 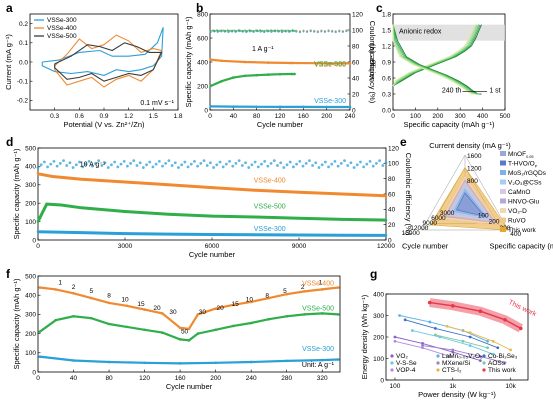 I want to click on legend-label: VOP-4, so click(x=406, y=370).